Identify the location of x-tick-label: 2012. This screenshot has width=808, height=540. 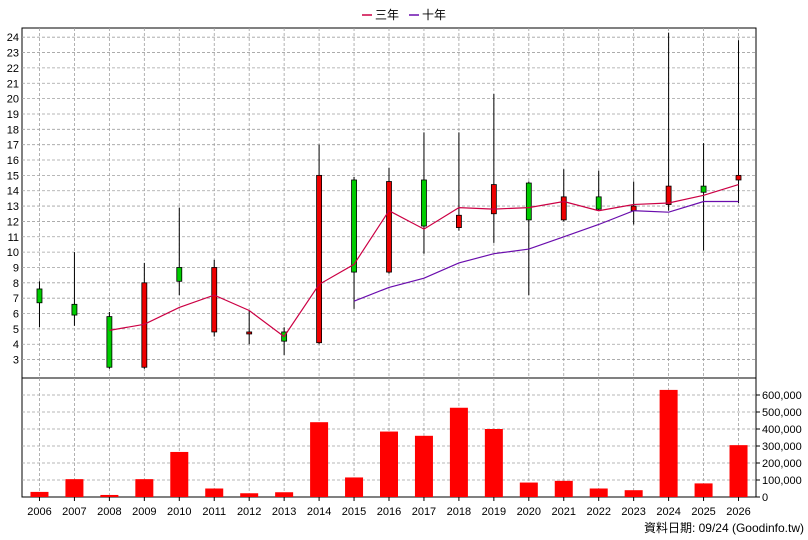
(249, 512).